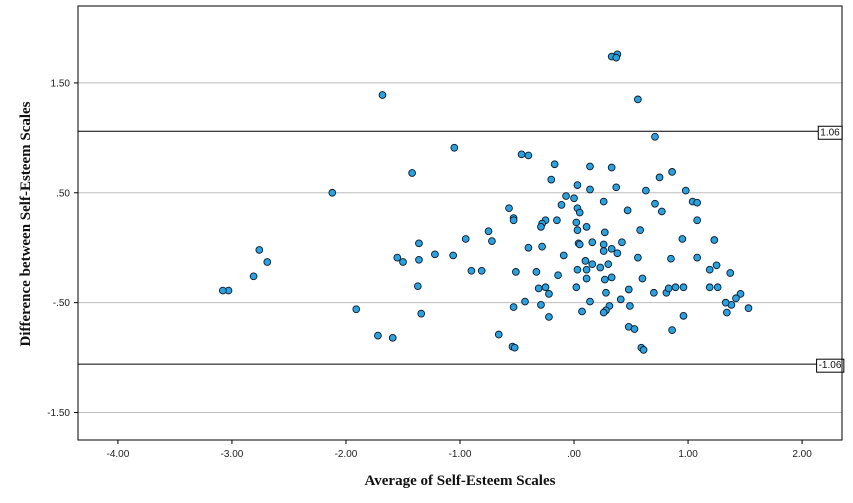  I want to click on y-tick-label: -.50, so click(62, 303).